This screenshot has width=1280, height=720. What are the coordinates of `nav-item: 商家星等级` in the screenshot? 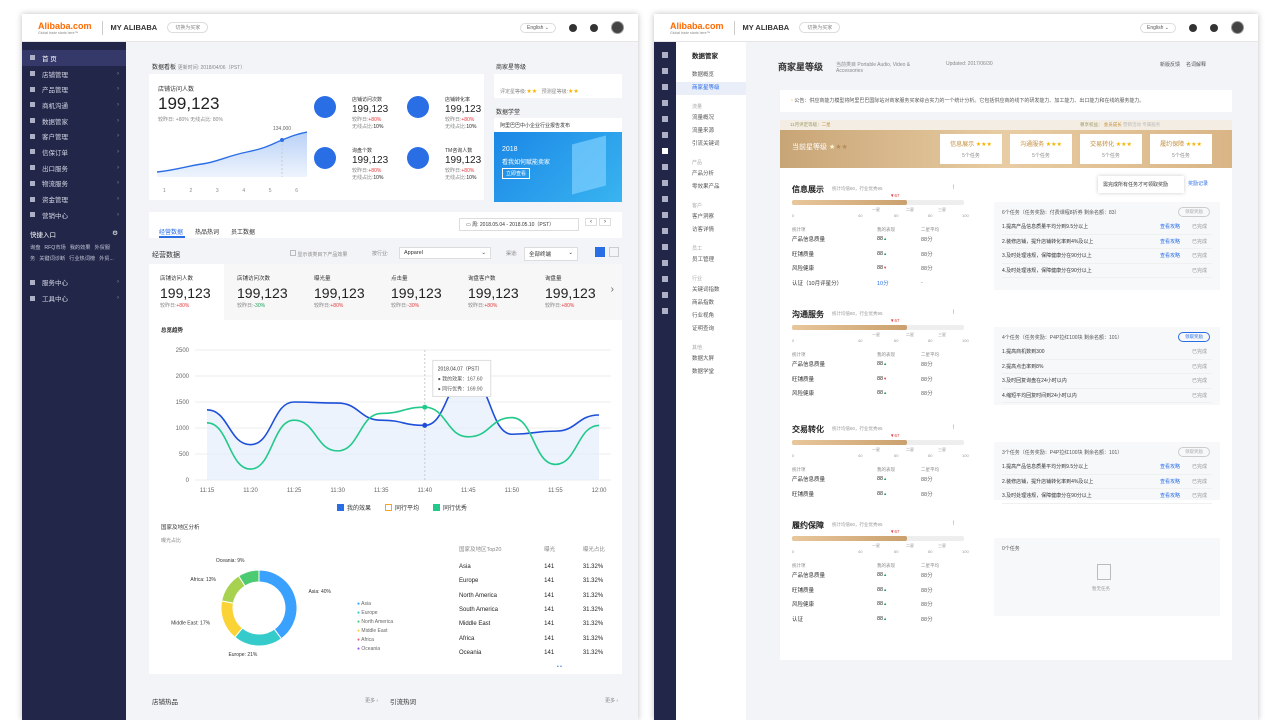 It's located at (711, 88).